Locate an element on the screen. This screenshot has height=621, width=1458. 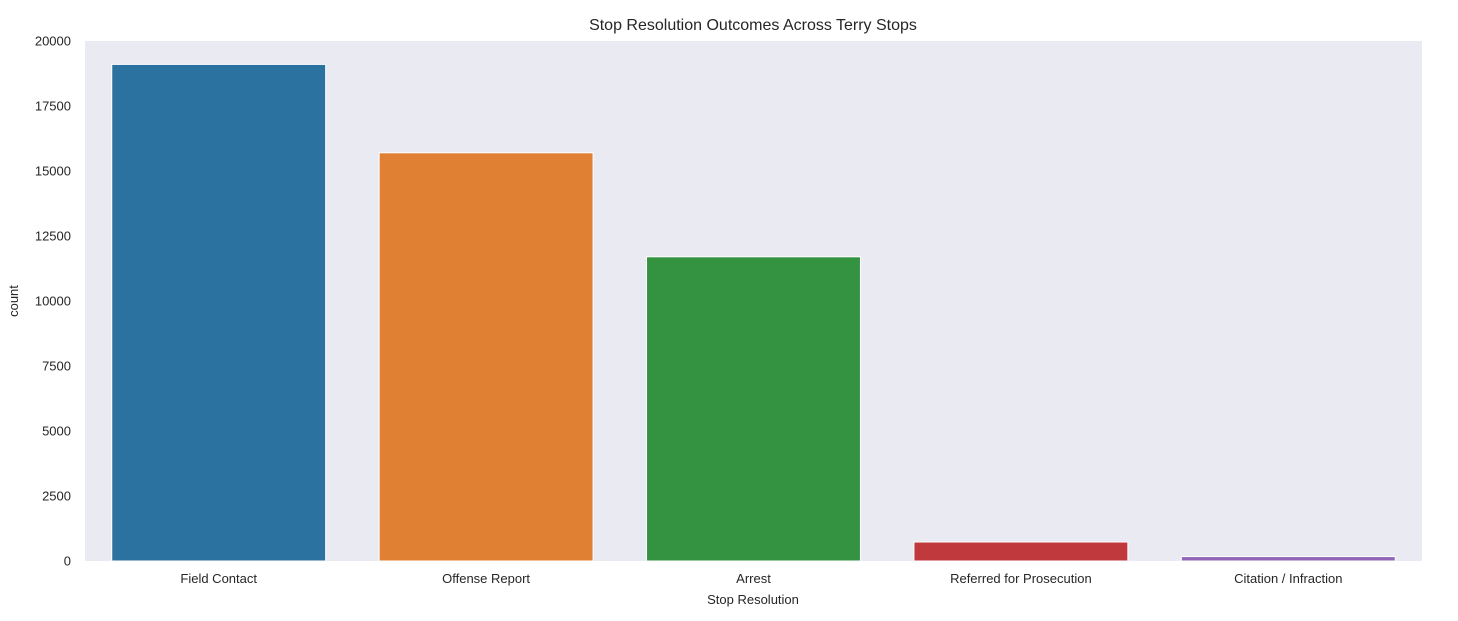
y-axis-ticks: 0 2500 5000 7500 10000 12500 15000 17500 20000 is located at coordinates (53, 301).